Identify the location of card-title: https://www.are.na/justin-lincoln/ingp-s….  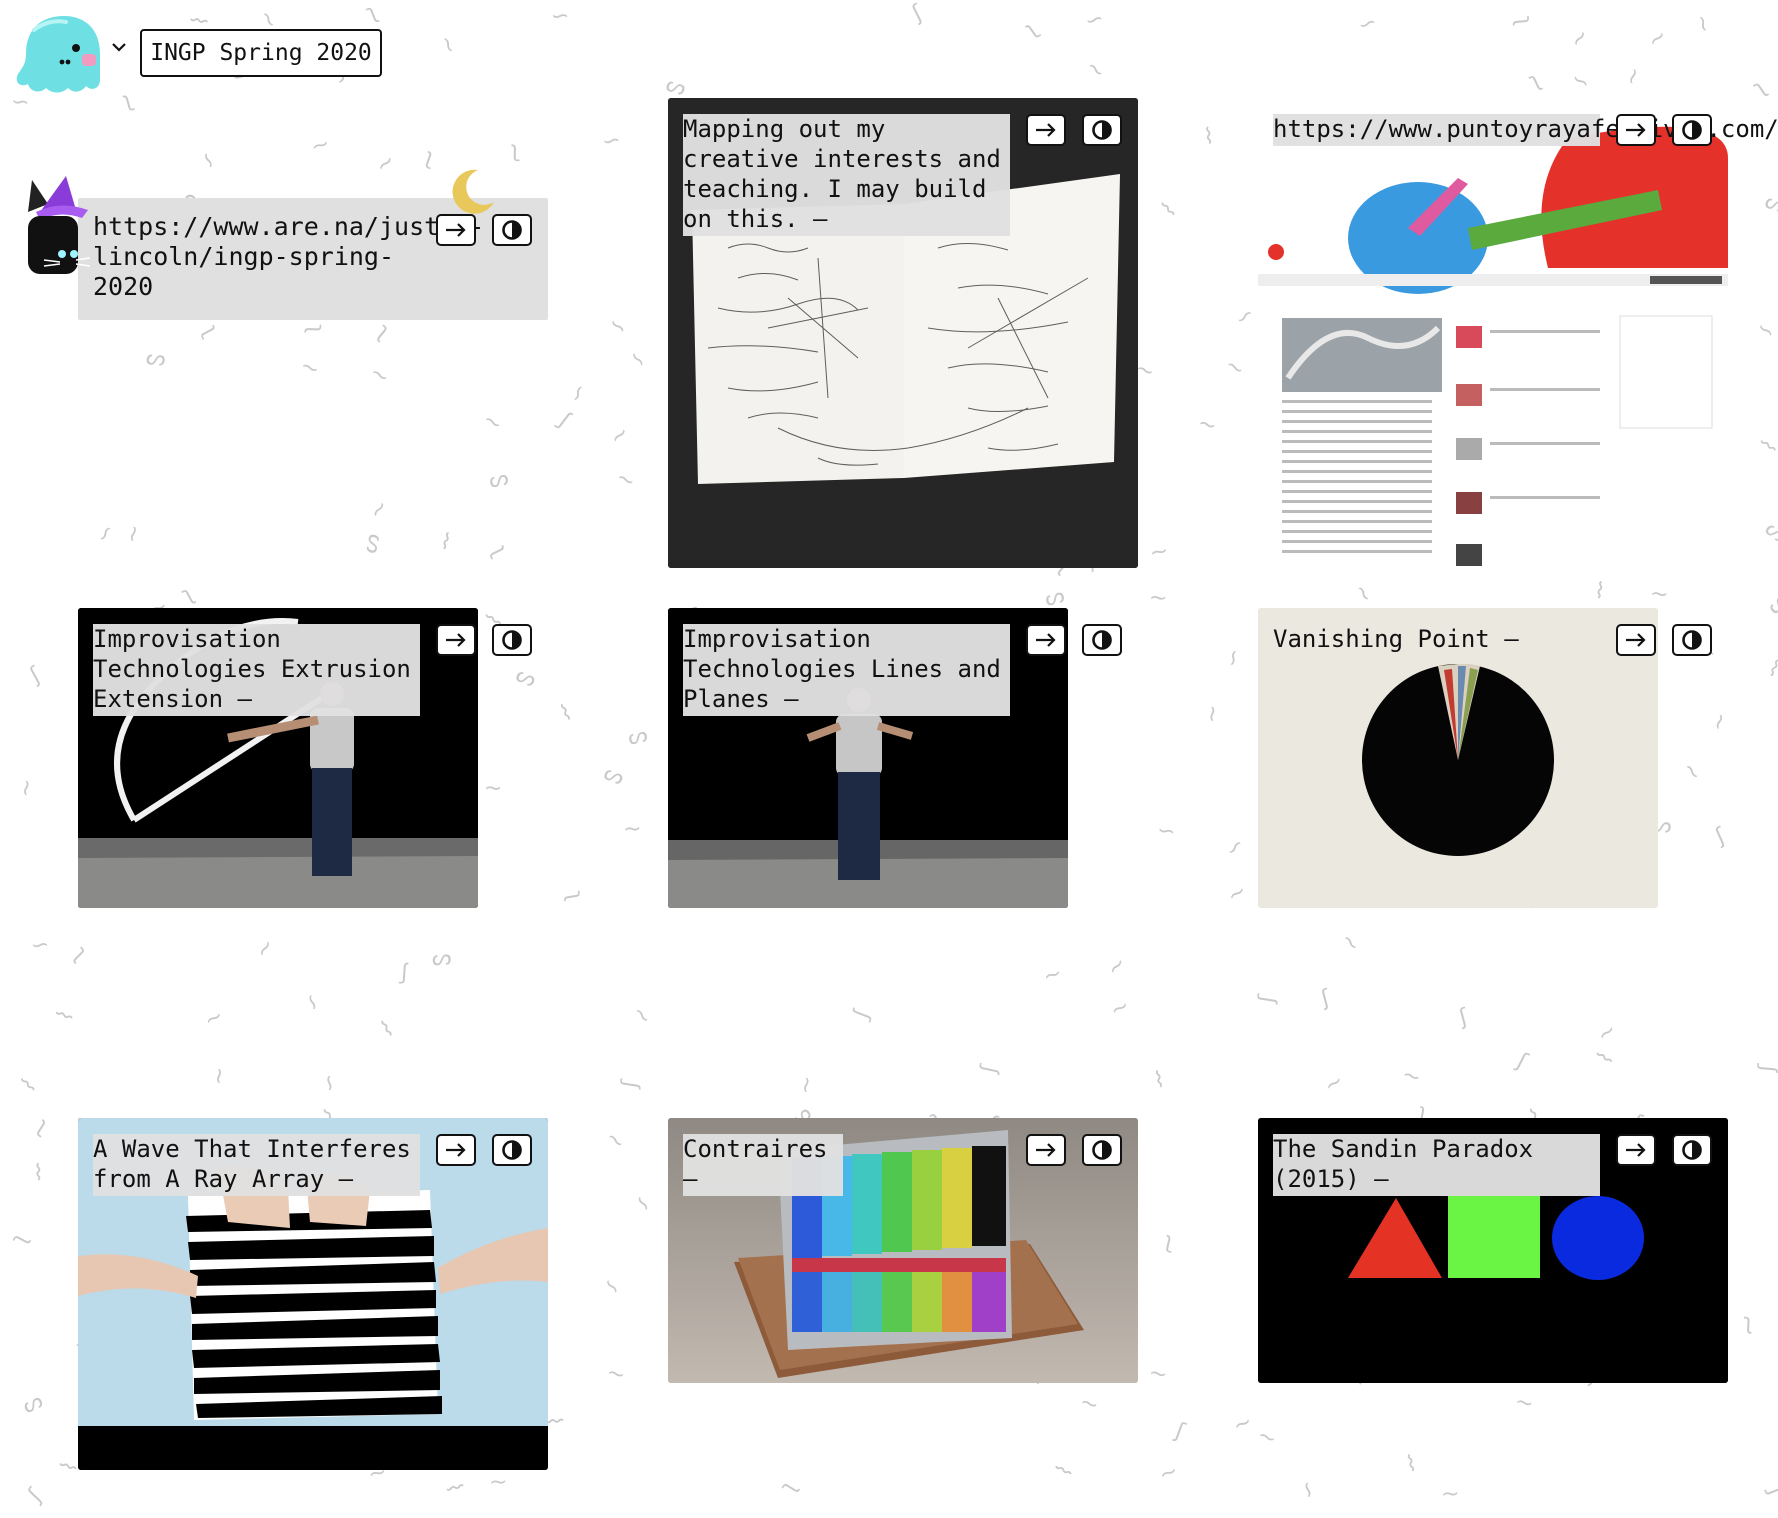
(289, 256).